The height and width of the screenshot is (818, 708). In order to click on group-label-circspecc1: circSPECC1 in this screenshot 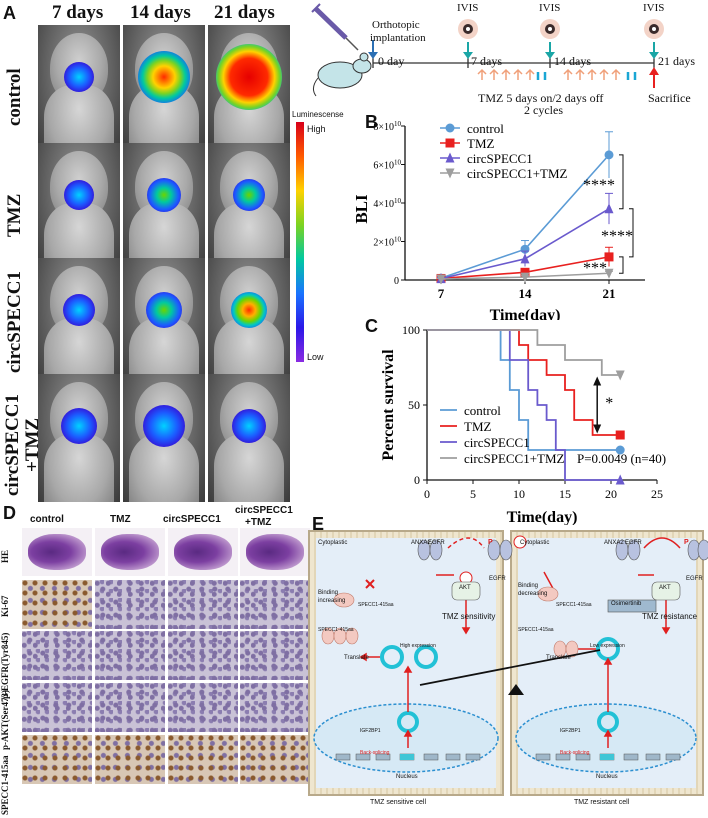, I will do `click(14, 322)`.